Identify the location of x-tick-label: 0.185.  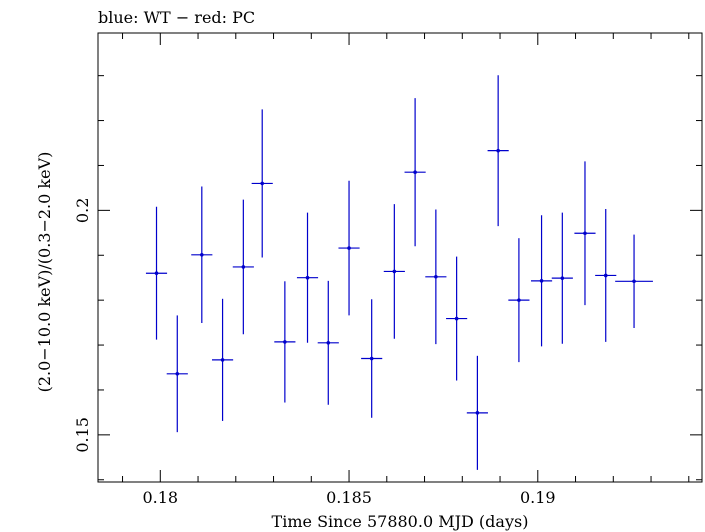
(349, 497).